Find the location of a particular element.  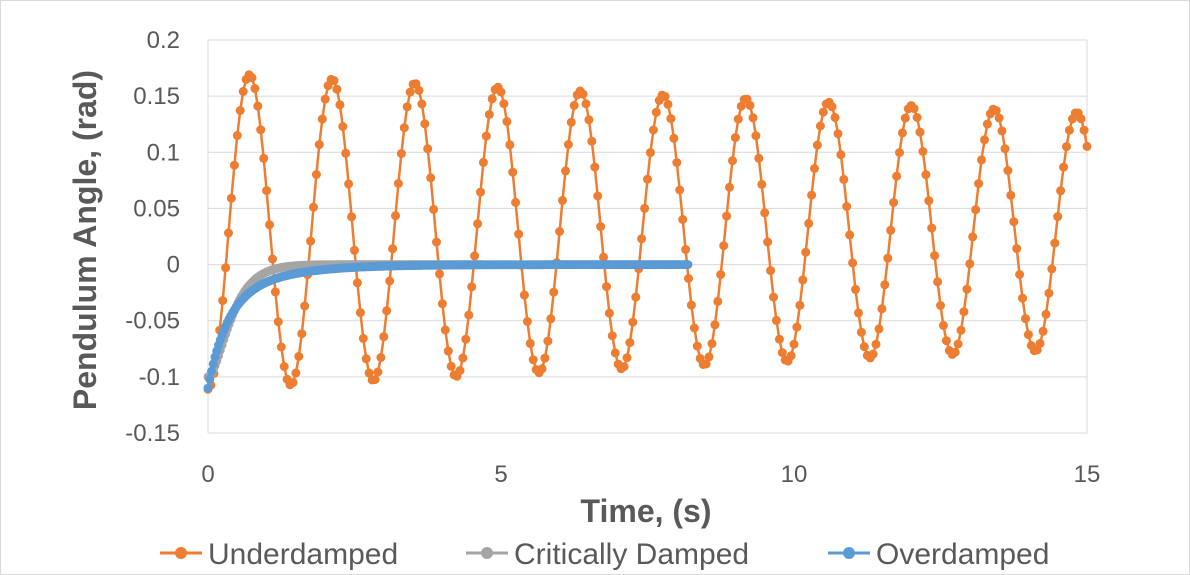

legend-label-underdamped: Underdamped is located at coordinates (303, 554).